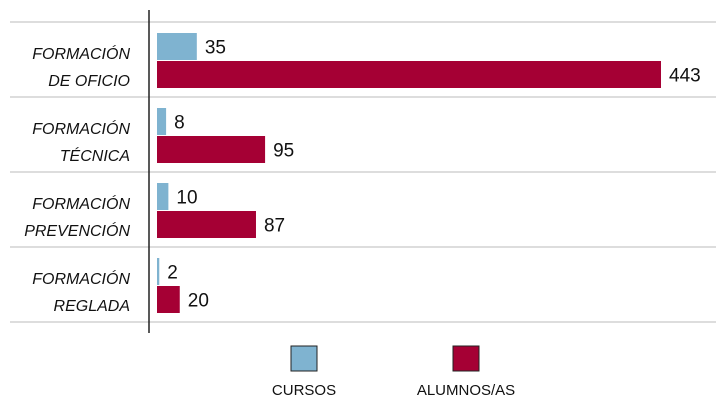  Describe the element at coordinates (186, 198) in the screenshot. I see `value-label: 10` at that location.